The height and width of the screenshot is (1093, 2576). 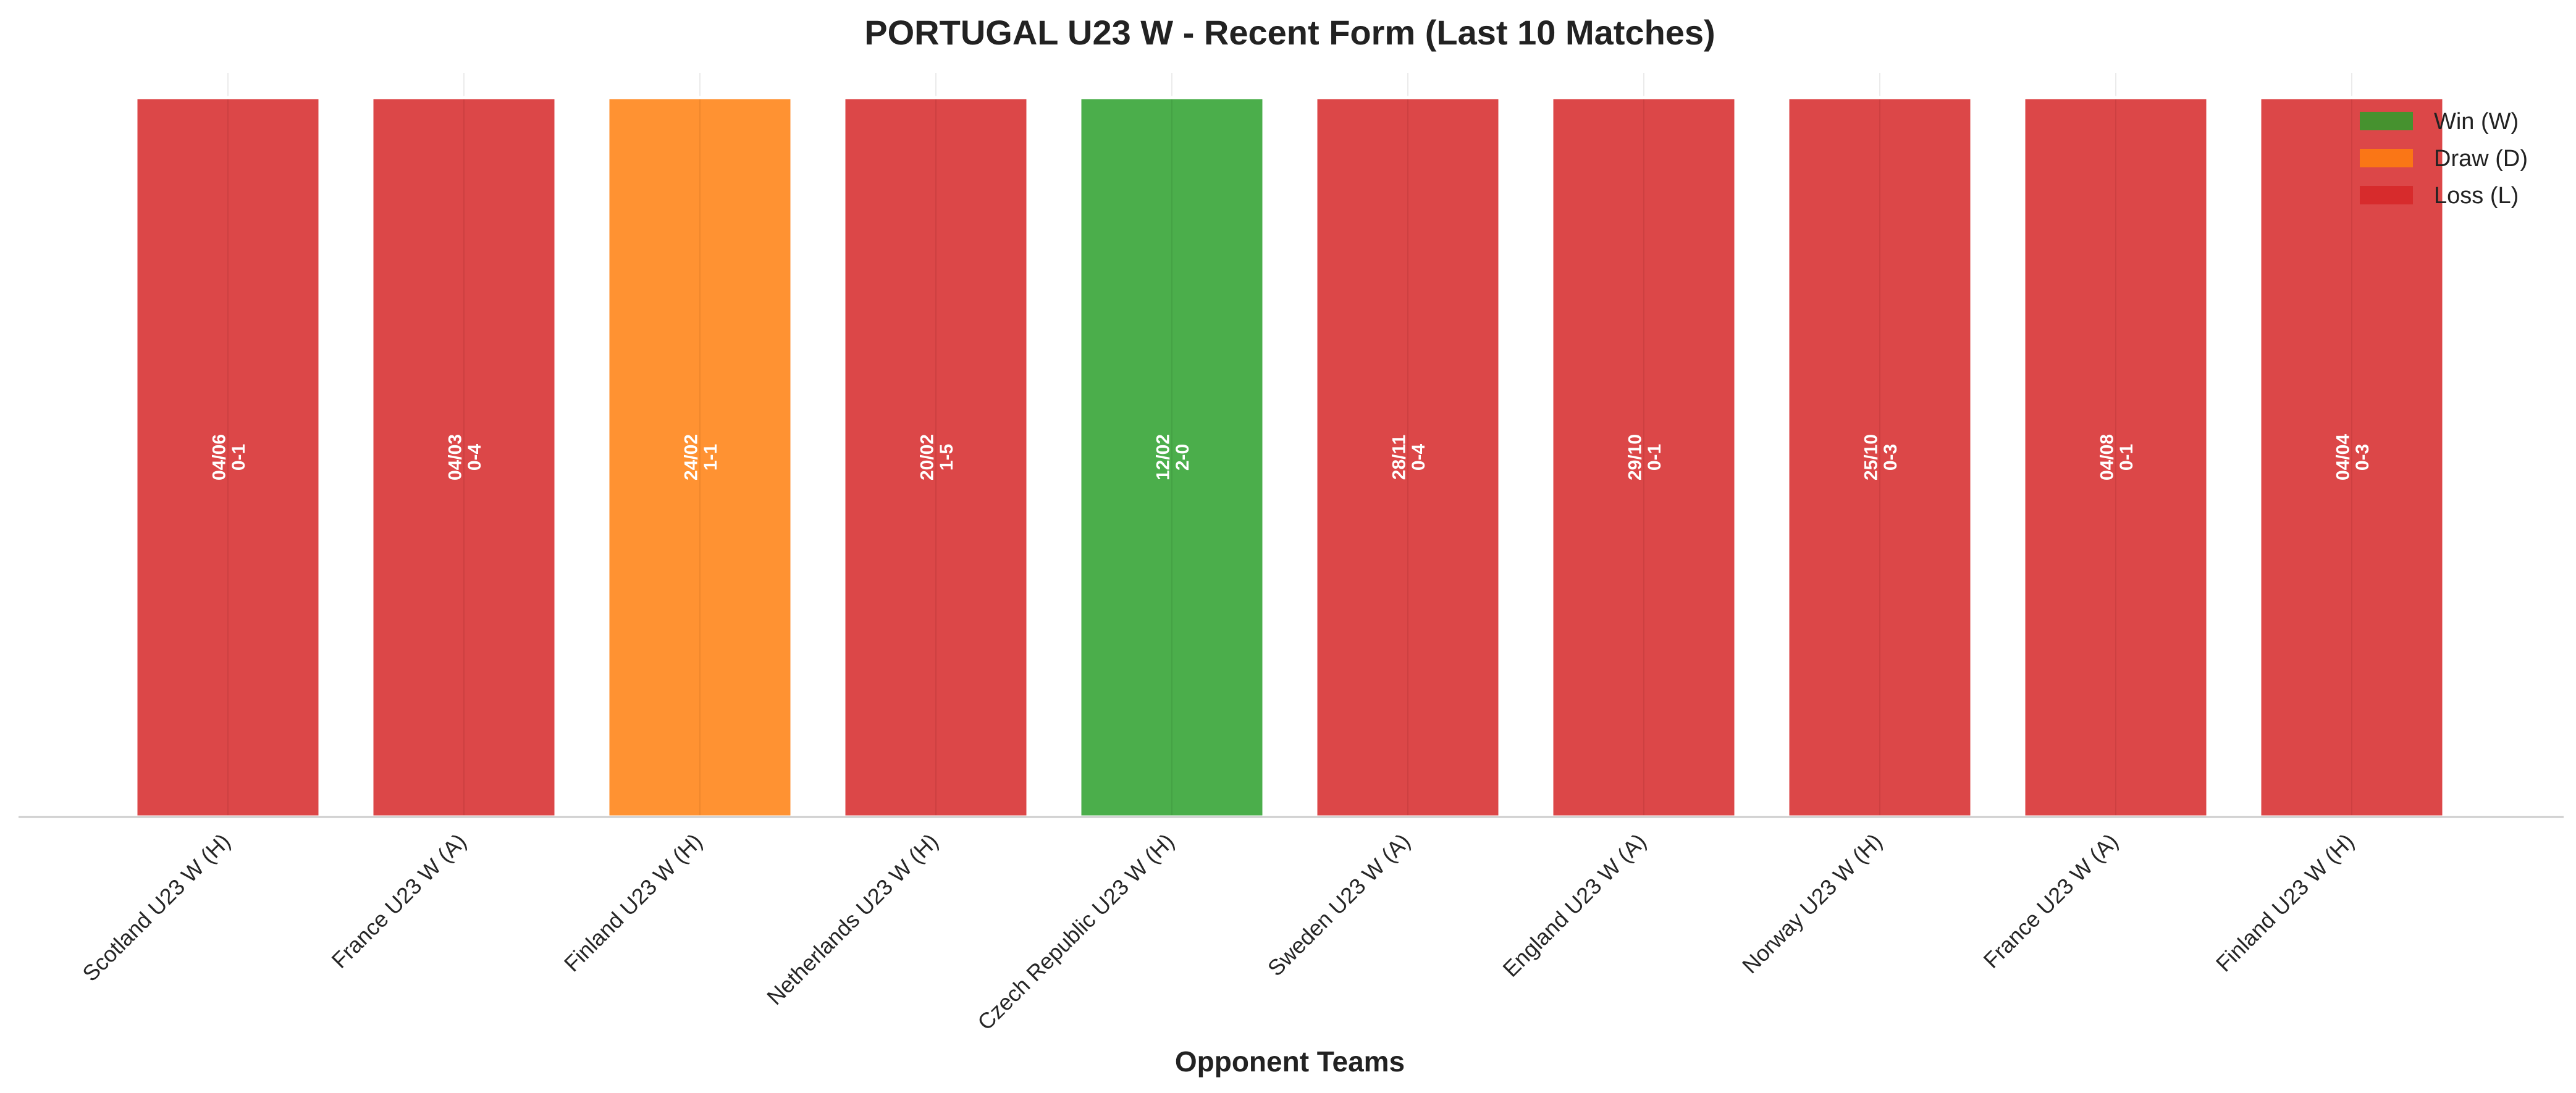 What do you see at coordinates (1871, 457) in the screenshot?
I see `bar-label-date: 25/10` at bounding box center [1871, 457].